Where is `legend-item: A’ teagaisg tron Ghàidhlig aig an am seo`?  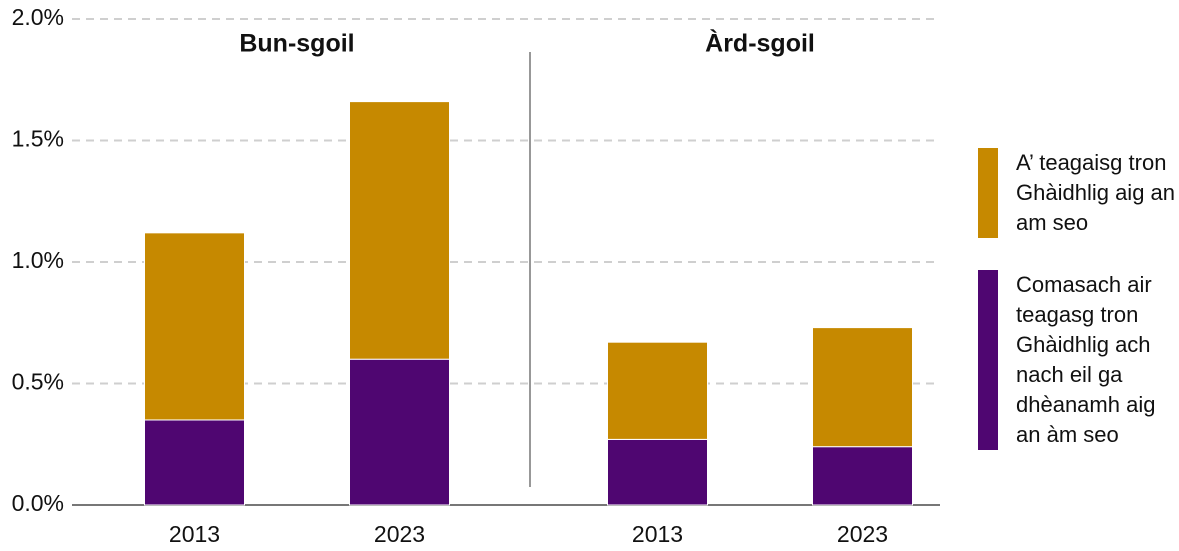 legend-item: A’ teagaisg tron Ghàidhlig aig an am seo is located at coordinates (1078, 193).